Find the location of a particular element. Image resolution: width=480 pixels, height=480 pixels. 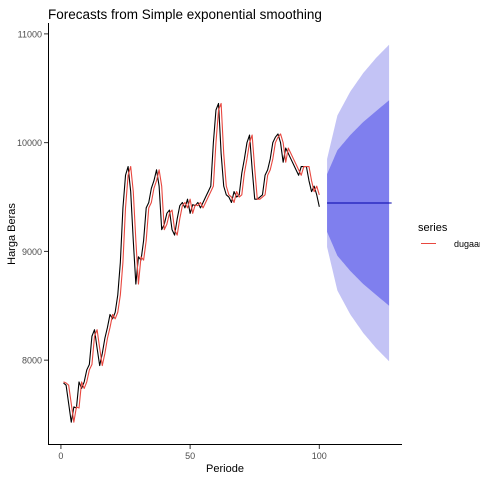

y-axis-ticks: 8000 9000 10000 11000 is located at coordinates (32, 197).